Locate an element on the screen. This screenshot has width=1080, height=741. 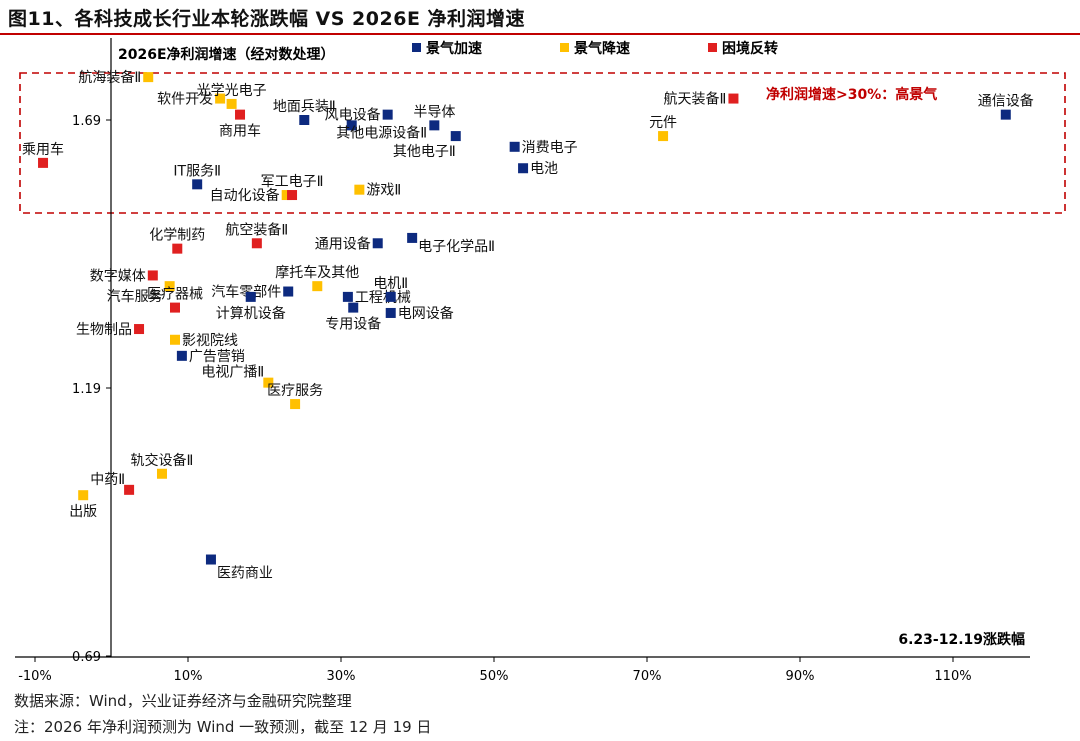
data-label: 广告营销 is located at coordinates (217, 357).